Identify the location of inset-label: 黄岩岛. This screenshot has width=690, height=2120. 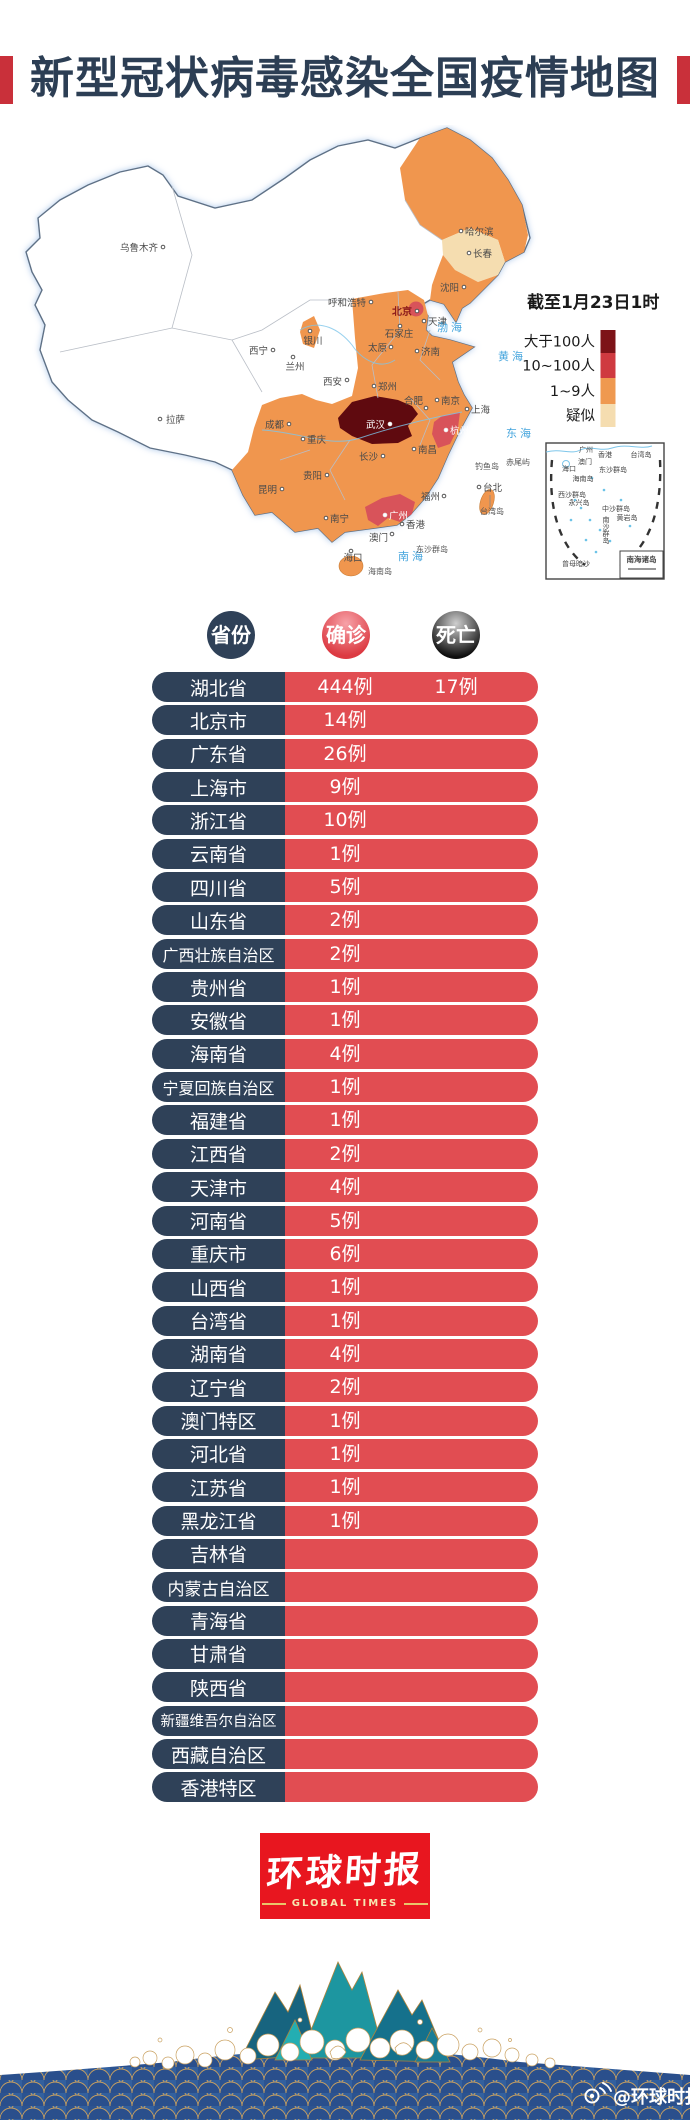
(627, 517).